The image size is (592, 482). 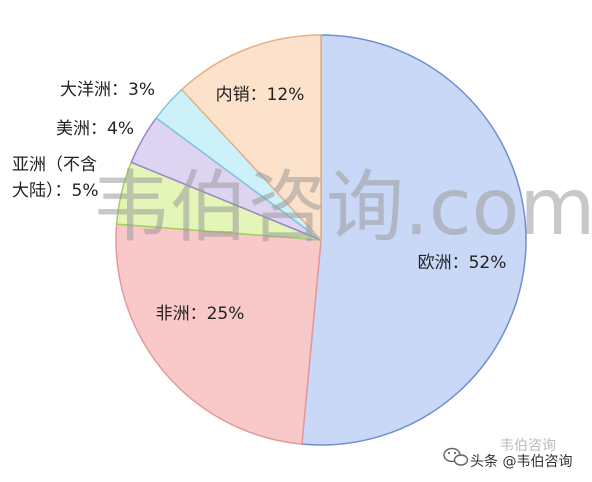 What do you see at coordinates (456, 456) in the screenshot?
I see `wechat-icon` at bounding box center [456, 456].